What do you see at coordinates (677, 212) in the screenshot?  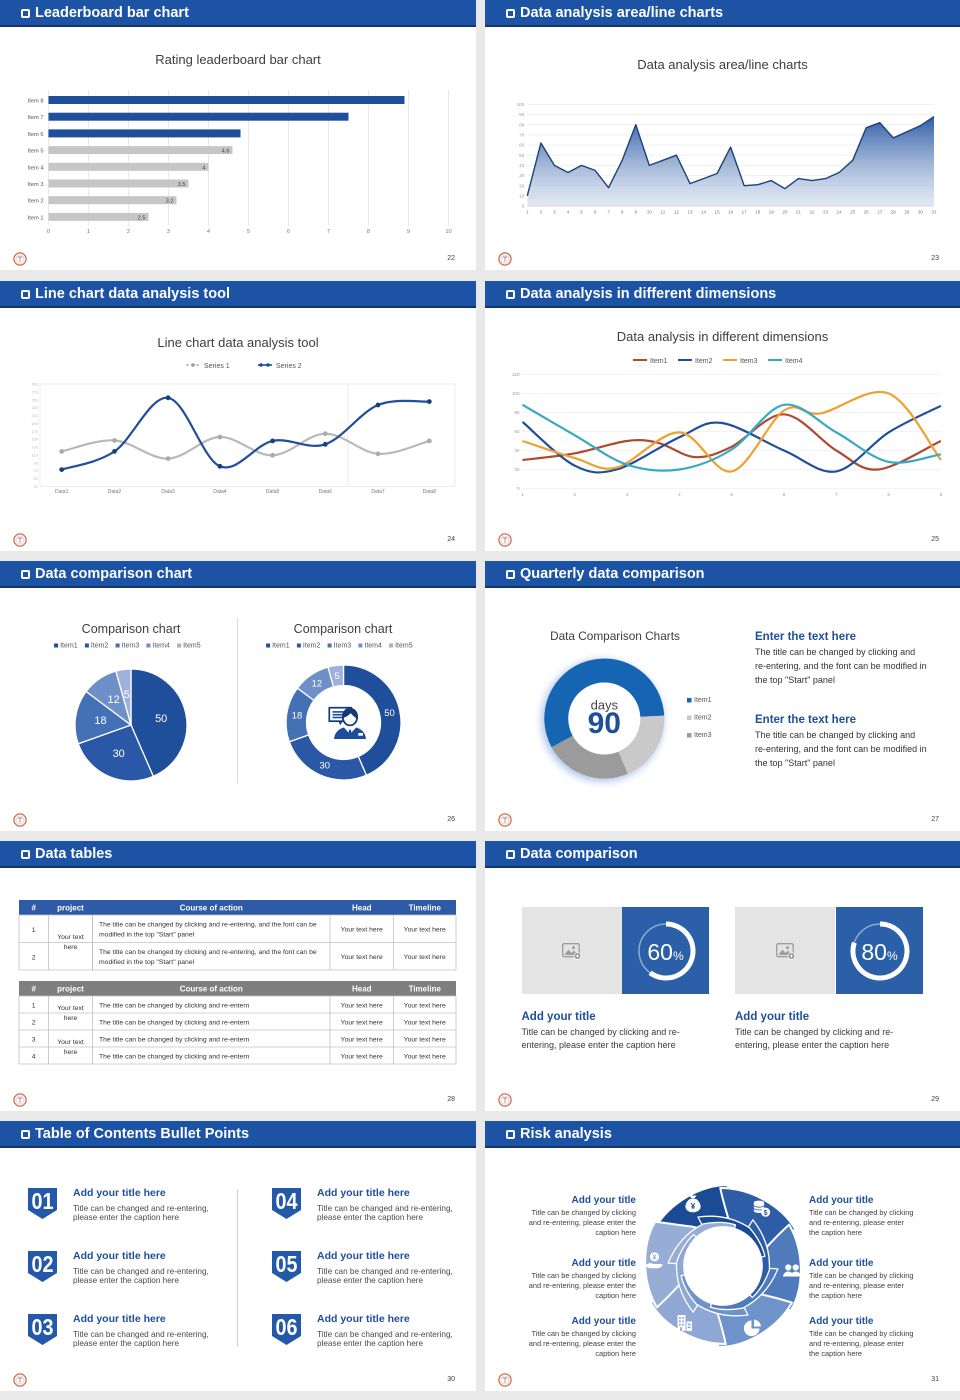 I see `svg-text: 12` at bounding box center [677, 212].